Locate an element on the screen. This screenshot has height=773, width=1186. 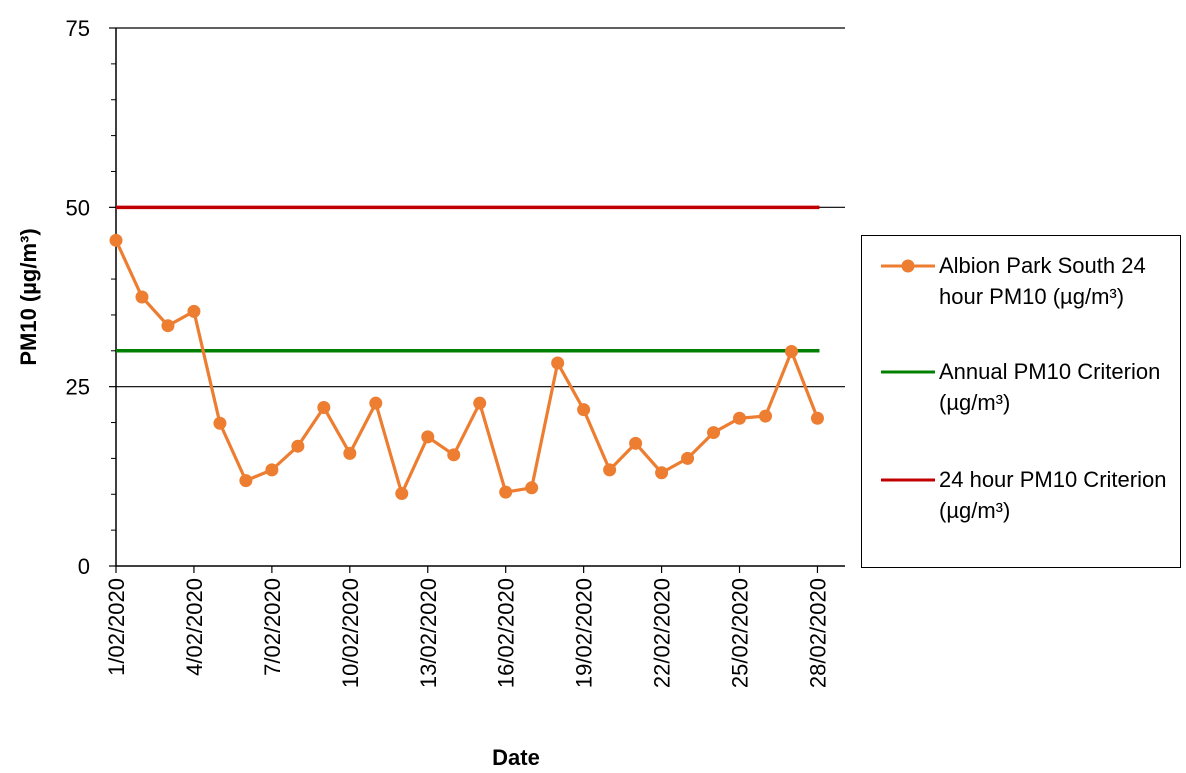
y-tick-label-0: 0 is located at coordinates (84, 566).